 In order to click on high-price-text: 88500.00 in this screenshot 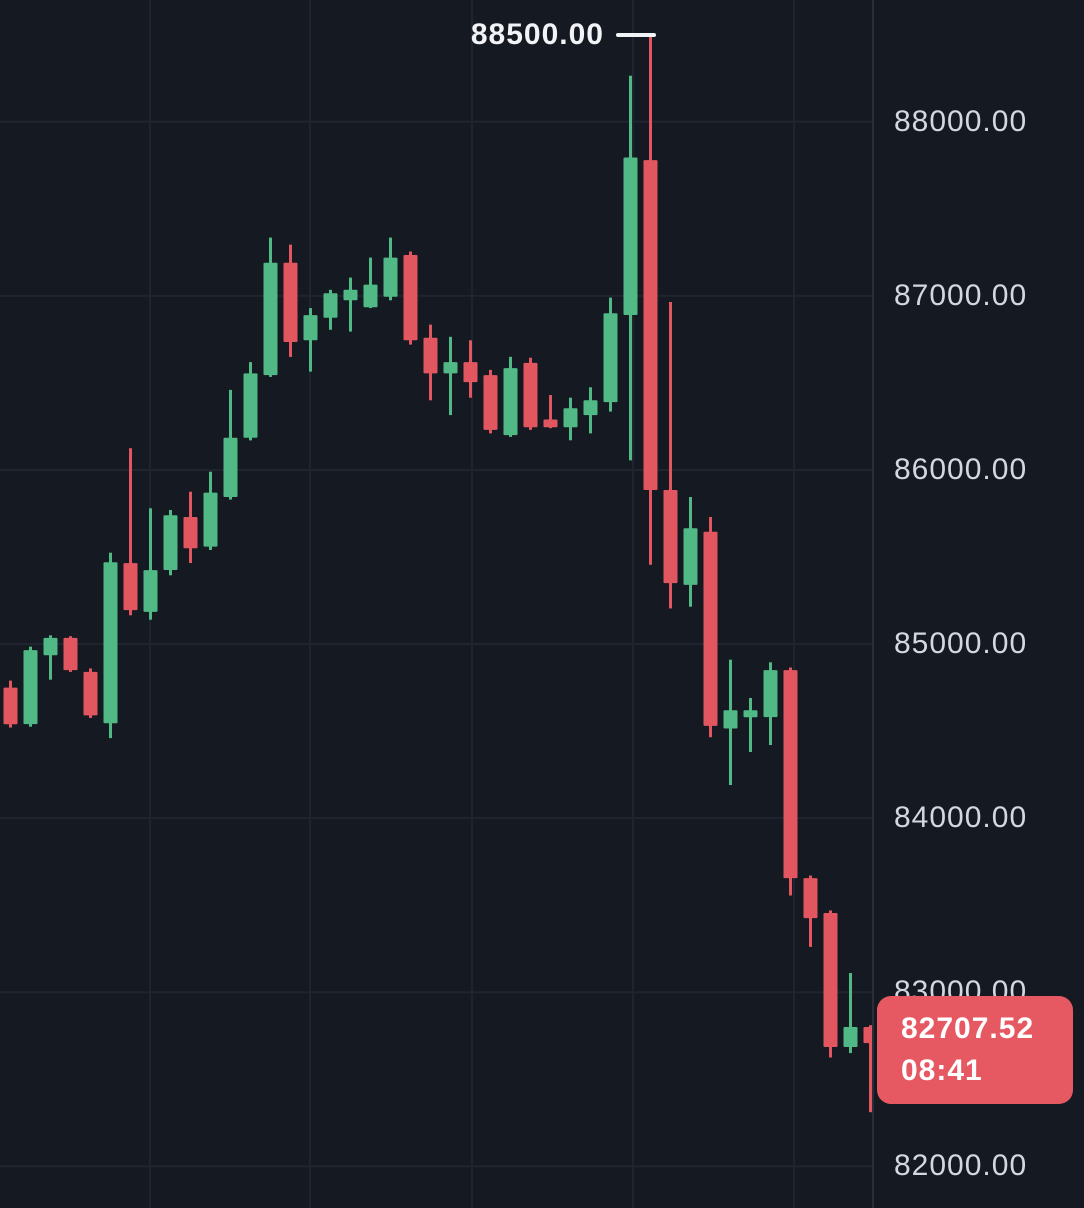, I will do `click(537, 34)`.